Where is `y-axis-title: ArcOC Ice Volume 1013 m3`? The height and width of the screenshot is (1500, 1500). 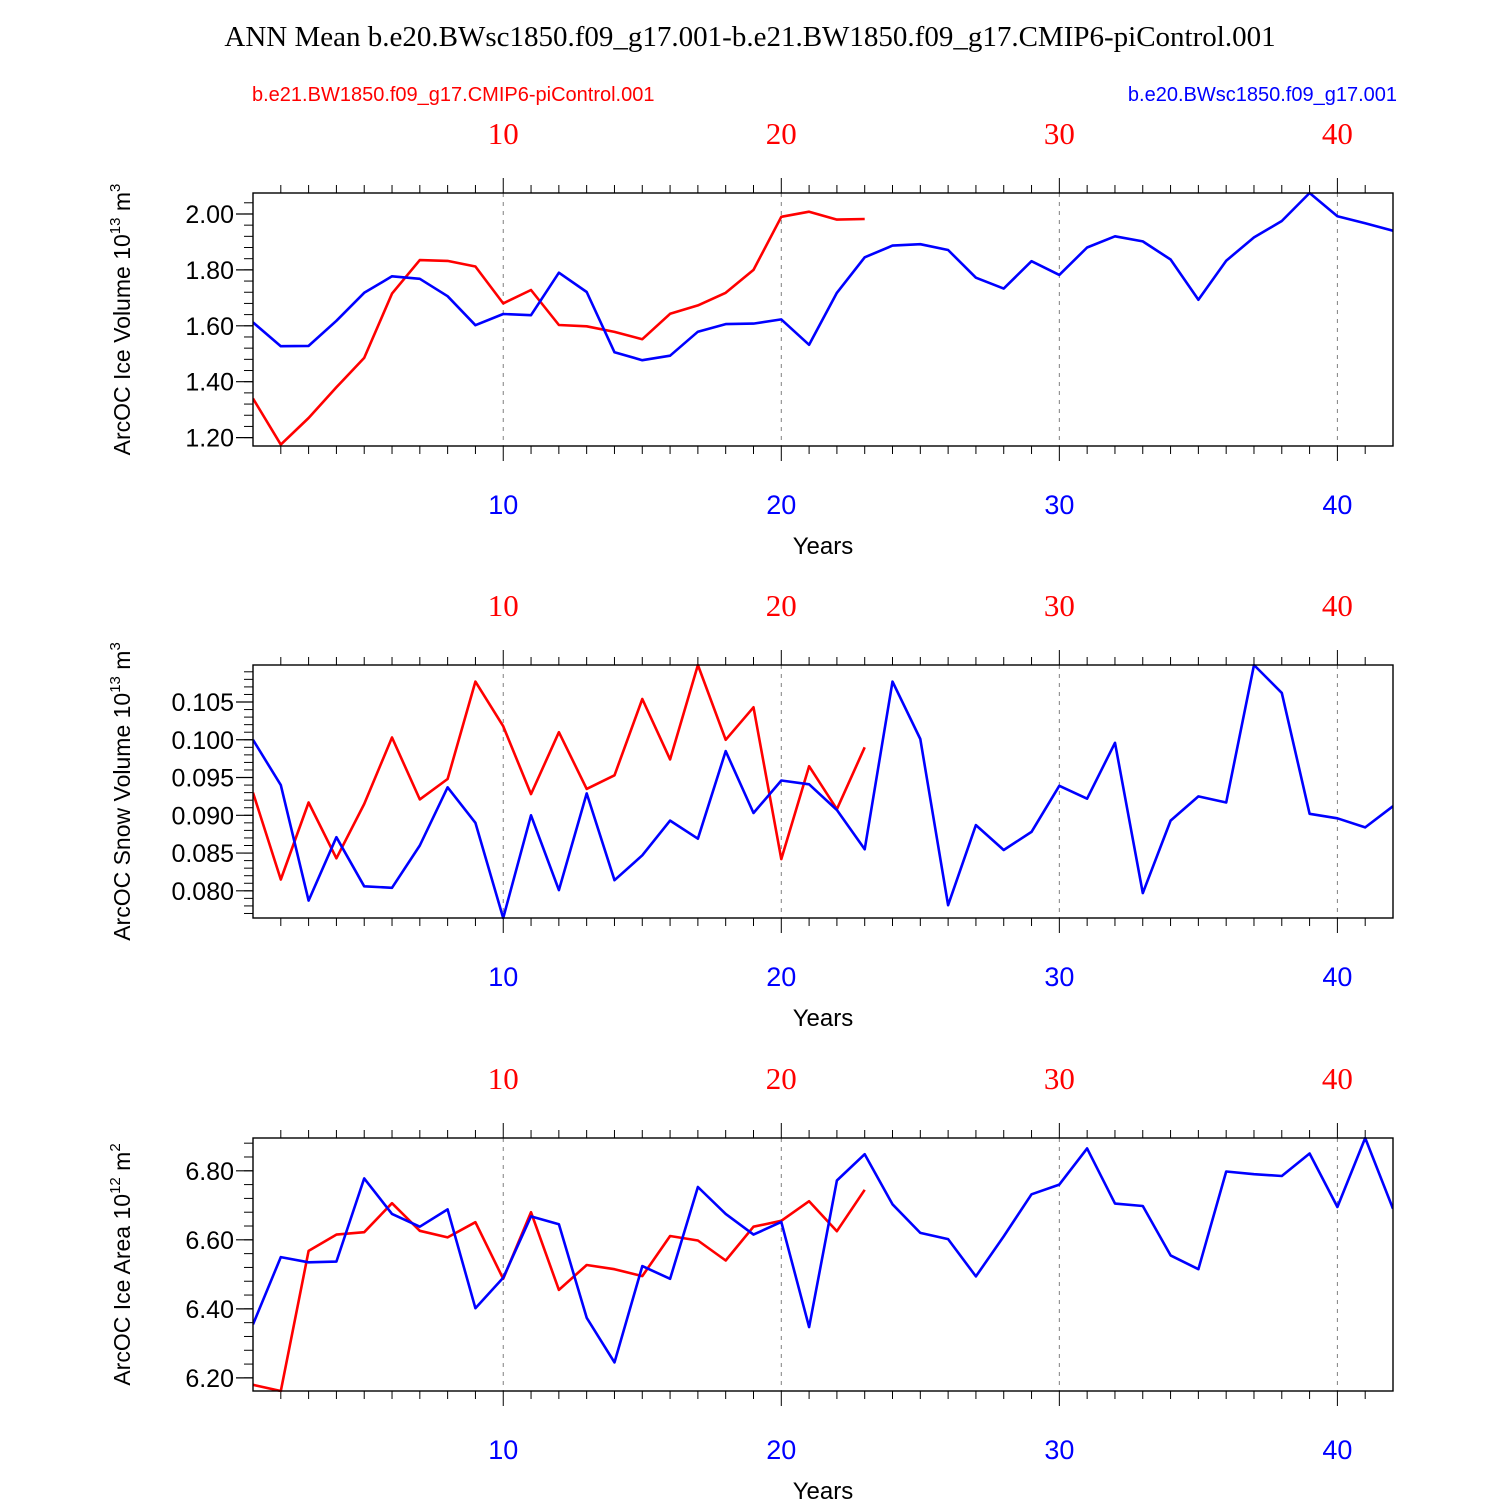 y-axis-title: ArcOC Ice Volume 1013 m3 is located at coordinates (121, 320).